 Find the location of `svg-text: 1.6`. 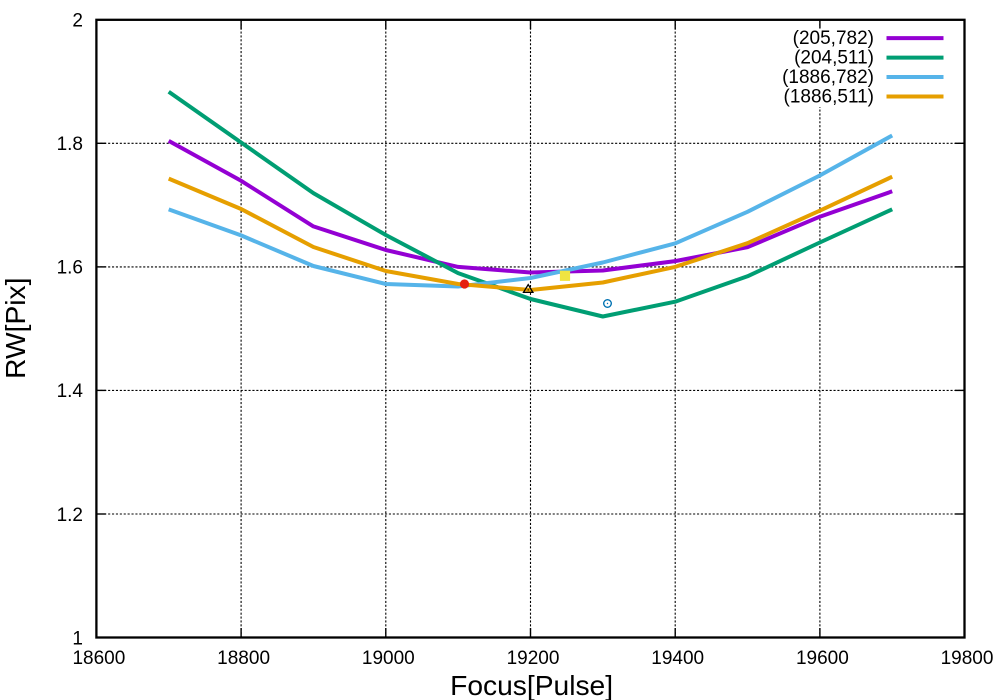

svg-text: 1.6 is located at coordinates (70, 268).